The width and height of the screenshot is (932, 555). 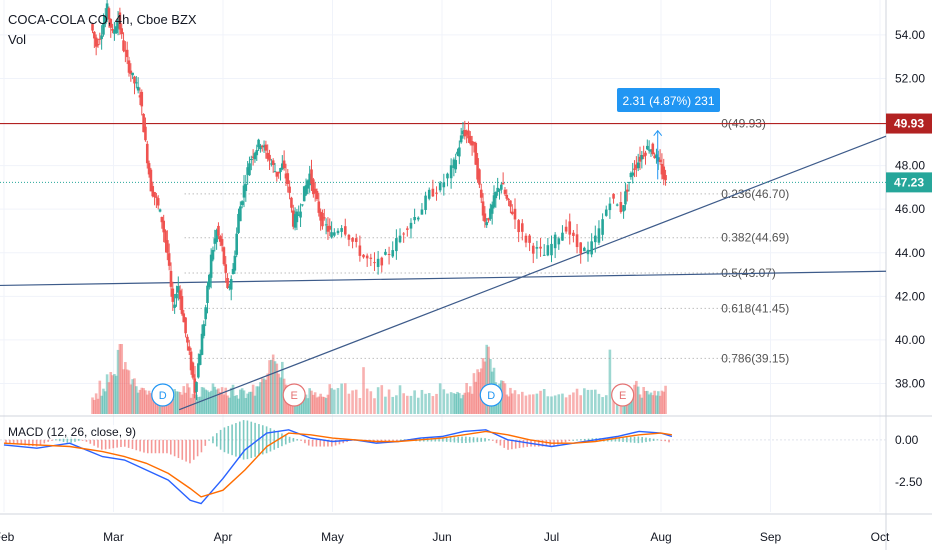 What do you see at coordinates (910, 78) in the screenshot?
I see `price-tick-label: 52.00` at bounding box center [910, 78].